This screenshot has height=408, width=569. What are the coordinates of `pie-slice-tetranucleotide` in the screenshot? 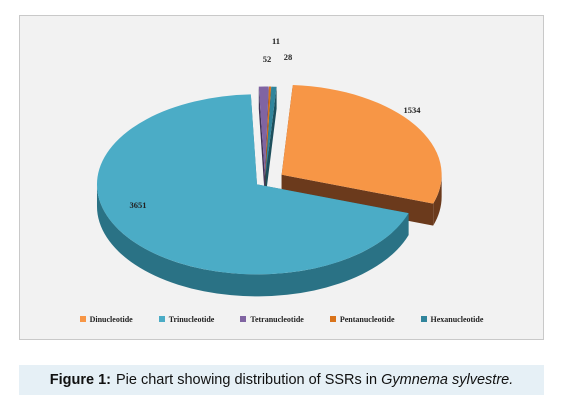 It's located at (263, 131).